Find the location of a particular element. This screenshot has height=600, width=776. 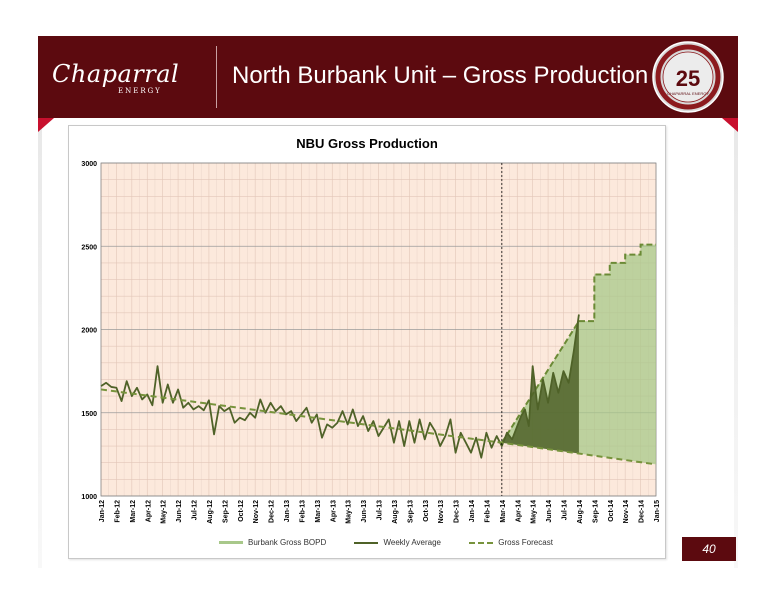

x-tick-label: May-13 is located at coordinates (349, 512).